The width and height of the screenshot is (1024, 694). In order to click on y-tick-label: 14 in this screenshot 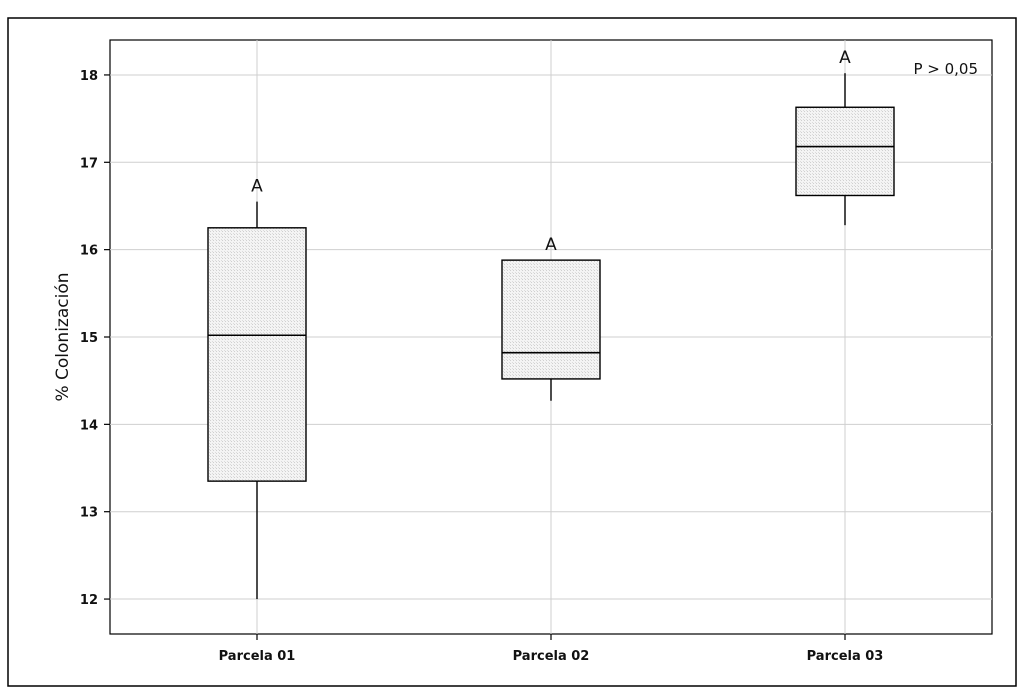, I will do `click(89, 425)`.